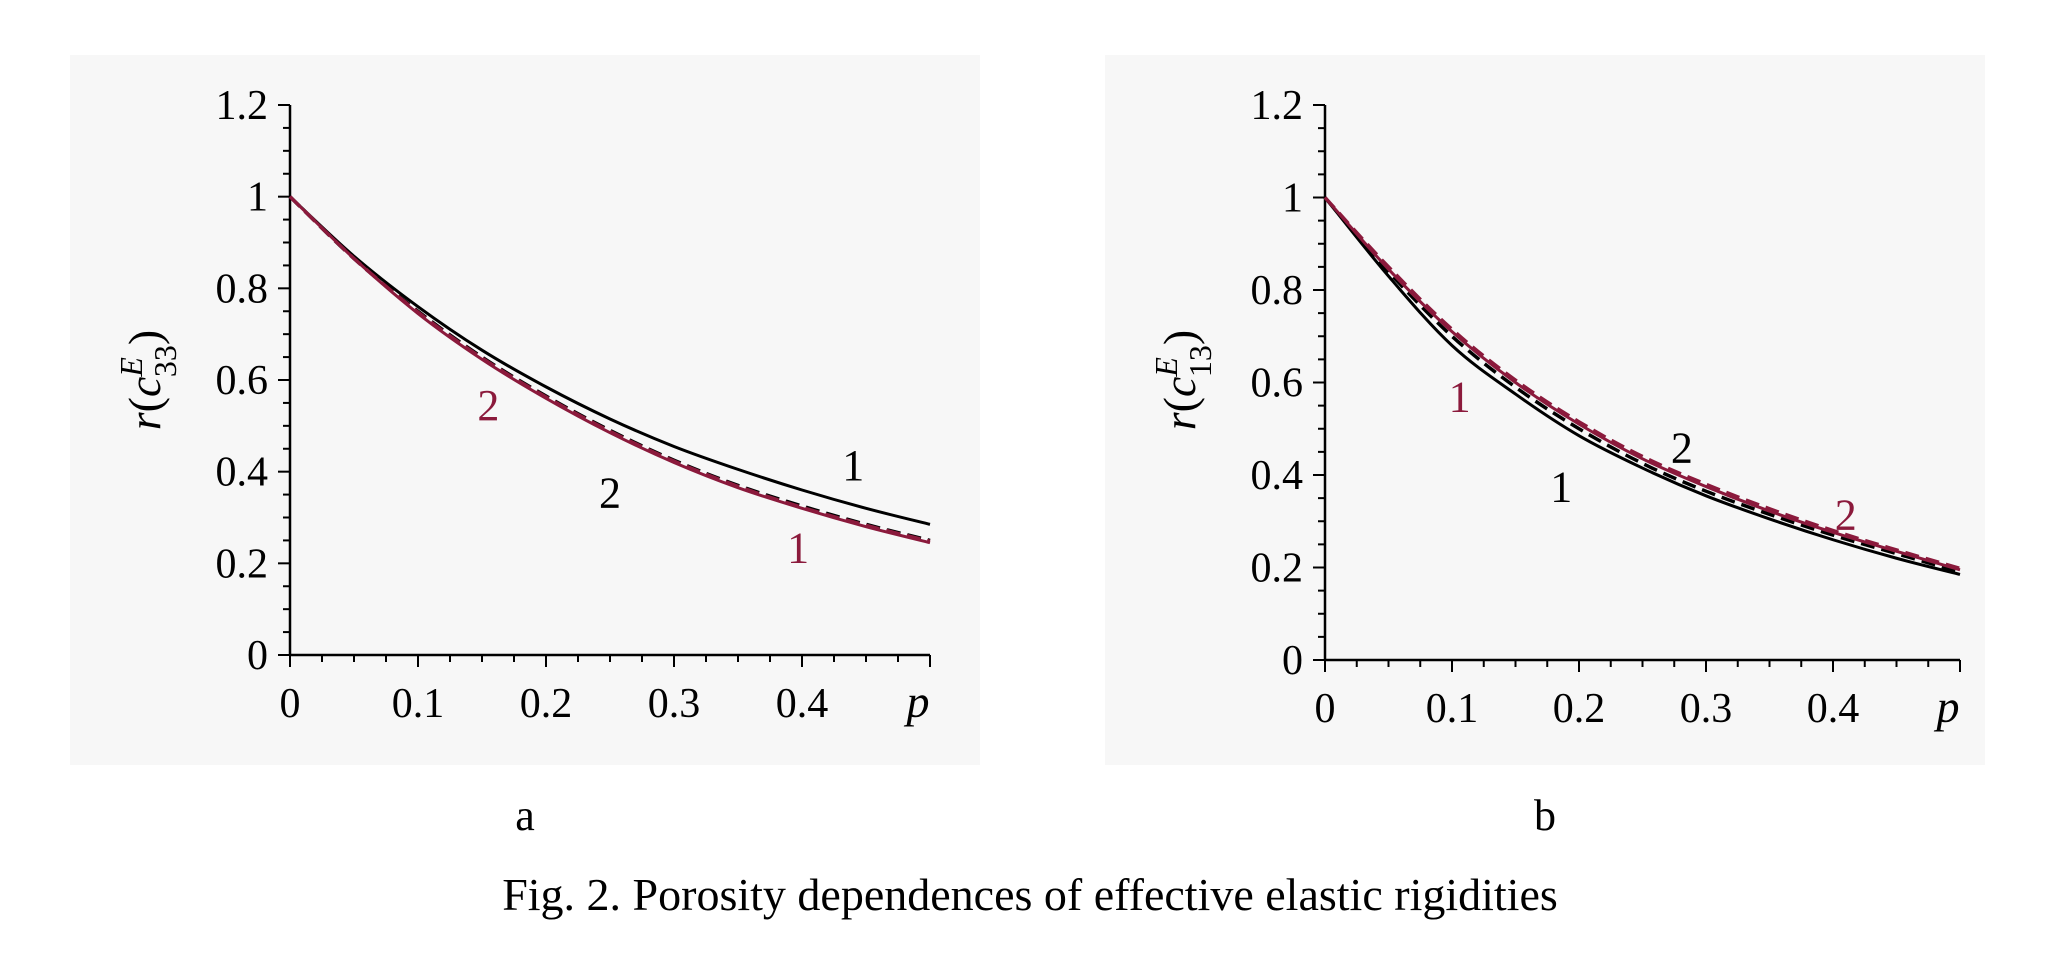  I want to click on chart-b-y-tick-label: 0, so click(1292, 661).